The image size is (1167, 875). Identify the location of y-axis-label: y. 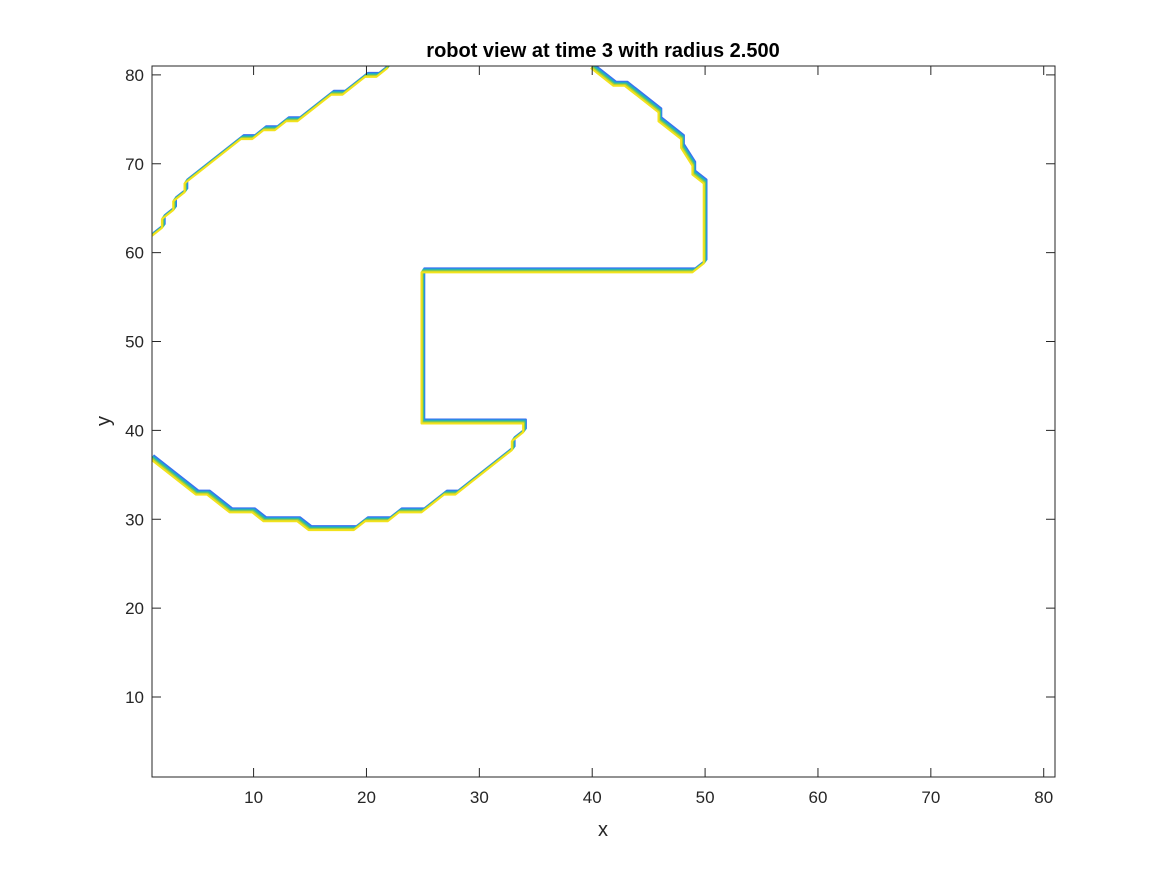
(104, 421).